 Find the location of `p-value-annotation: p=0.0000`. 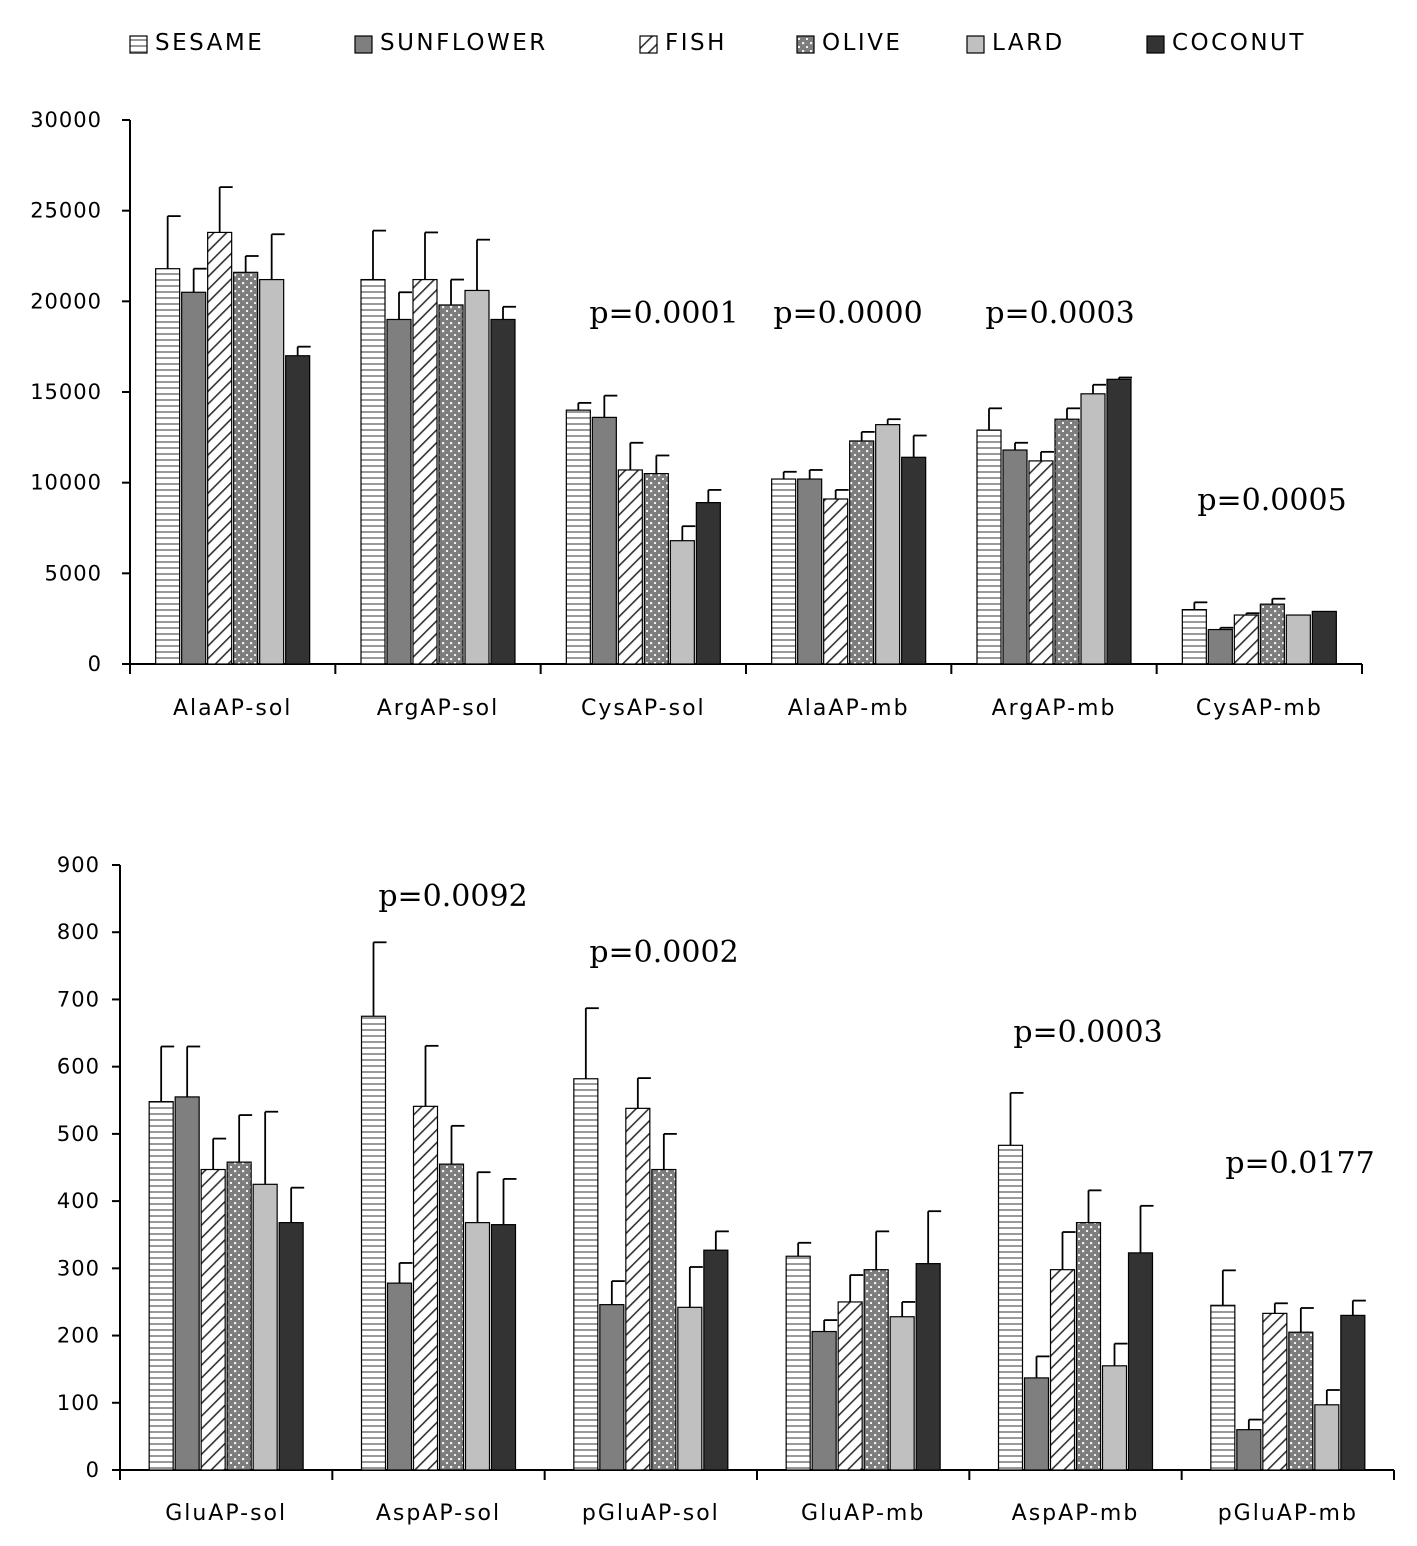

p-value-annotation: p=0.0000 is located at coordinates (847, 313).